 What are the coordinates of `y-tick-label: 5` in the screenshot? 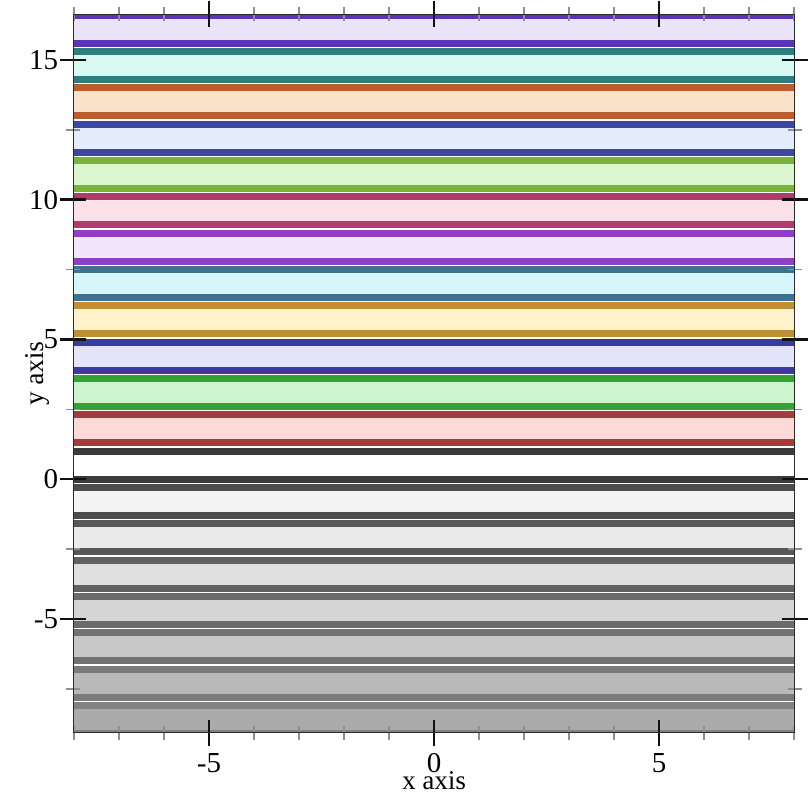 It's located at (51, 339).